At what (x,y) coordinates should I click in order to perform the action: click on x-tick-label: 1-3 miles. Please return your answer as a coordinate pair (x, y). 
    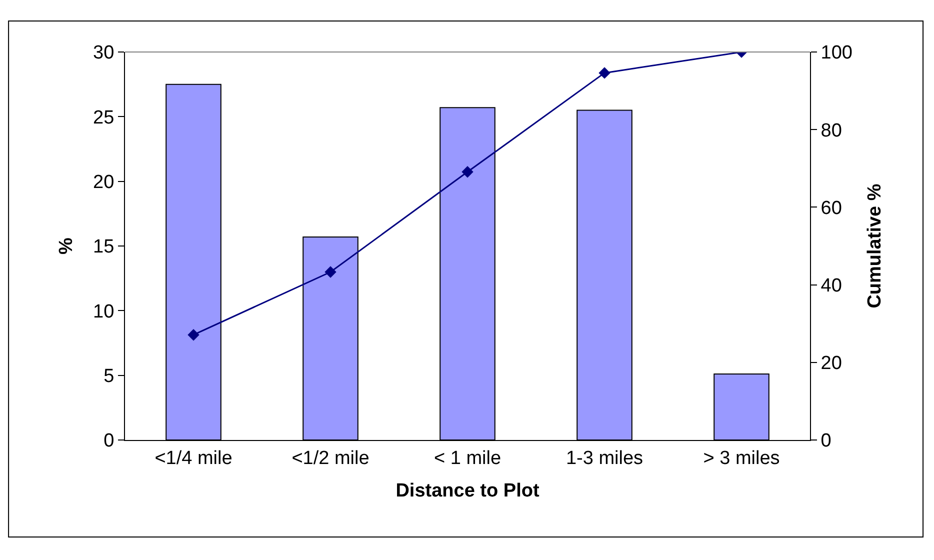
    Looking at the image, I should click on (605, 458).